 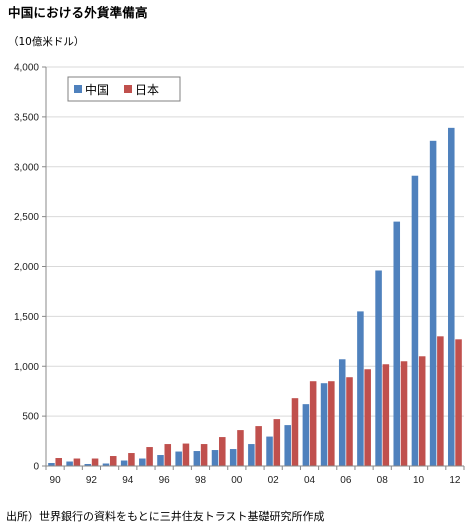 I want to click on y-tick-label: 2,000, so click(x=26, y=267).